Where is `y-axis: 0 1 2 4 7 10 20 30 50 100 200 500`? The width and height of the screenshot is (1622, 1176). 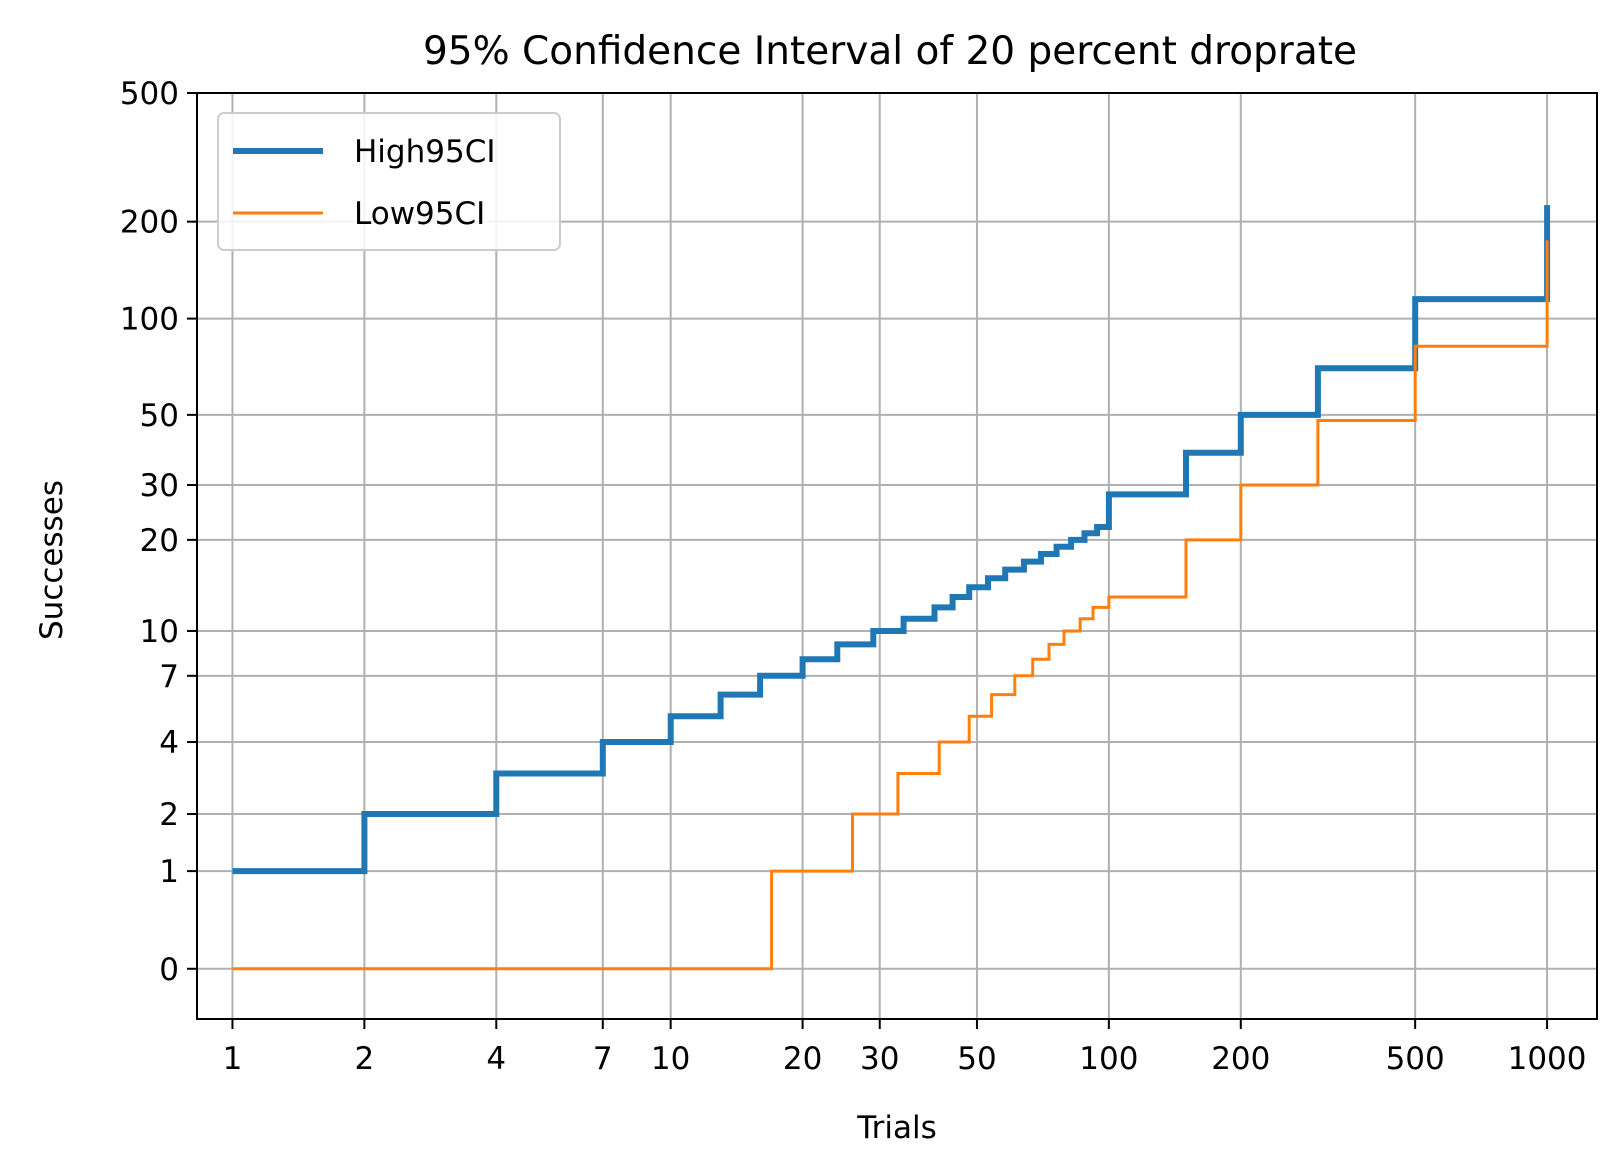
y-axis: 0 1 2 4 7 10 20 30 50 100 200 500 is located at coordinates (158, 532).